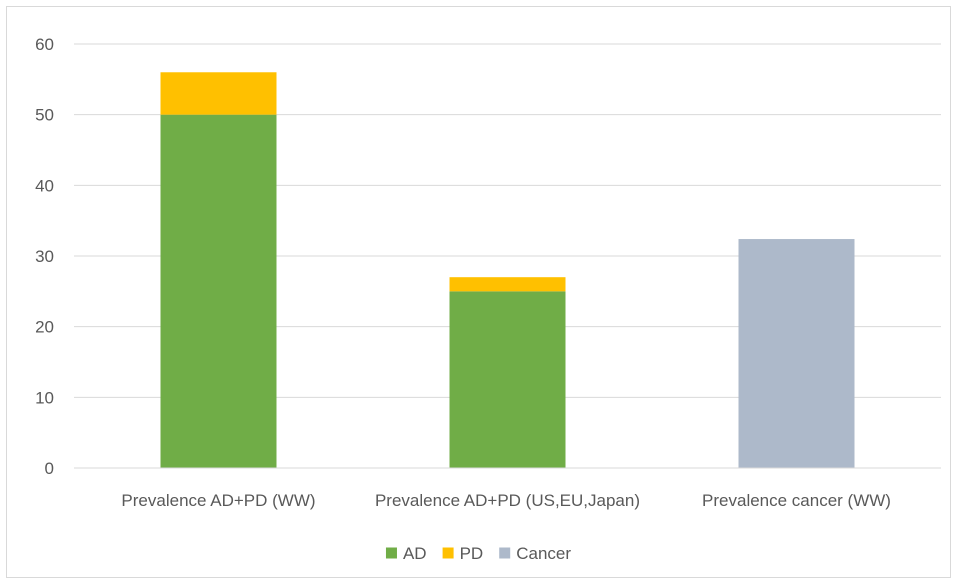  Describe the element at coordinates (44, 327) in the screenshot. I see `y-tick-label-20: 20` at that location.